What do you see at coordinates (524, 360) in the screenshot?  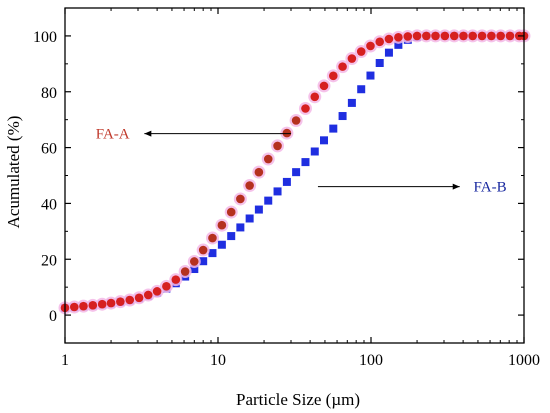 I see `x-tick-label: 1000` at bounding box center [524, 360].